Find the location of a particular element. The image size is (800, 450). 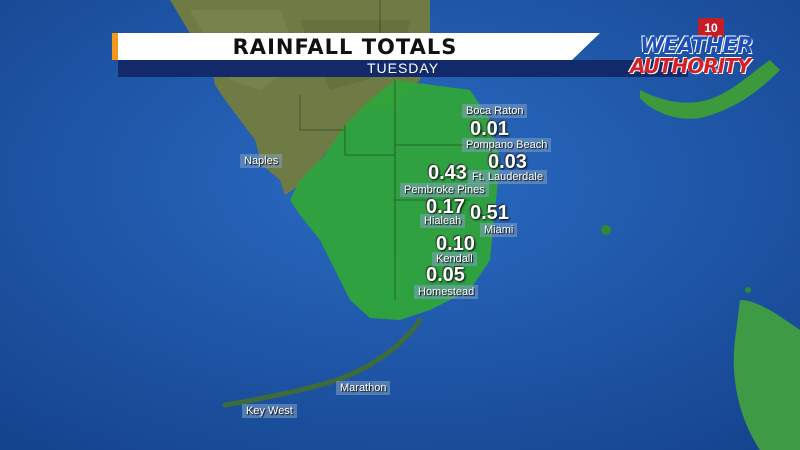

logo-authority-text: AUTHORITY is located at coordinates (690, 66).